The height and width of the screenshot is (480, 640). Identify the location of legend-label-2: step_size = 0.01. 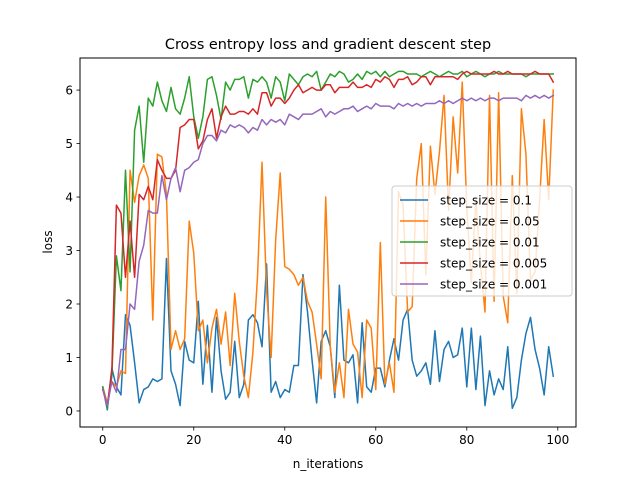
(490, 243).